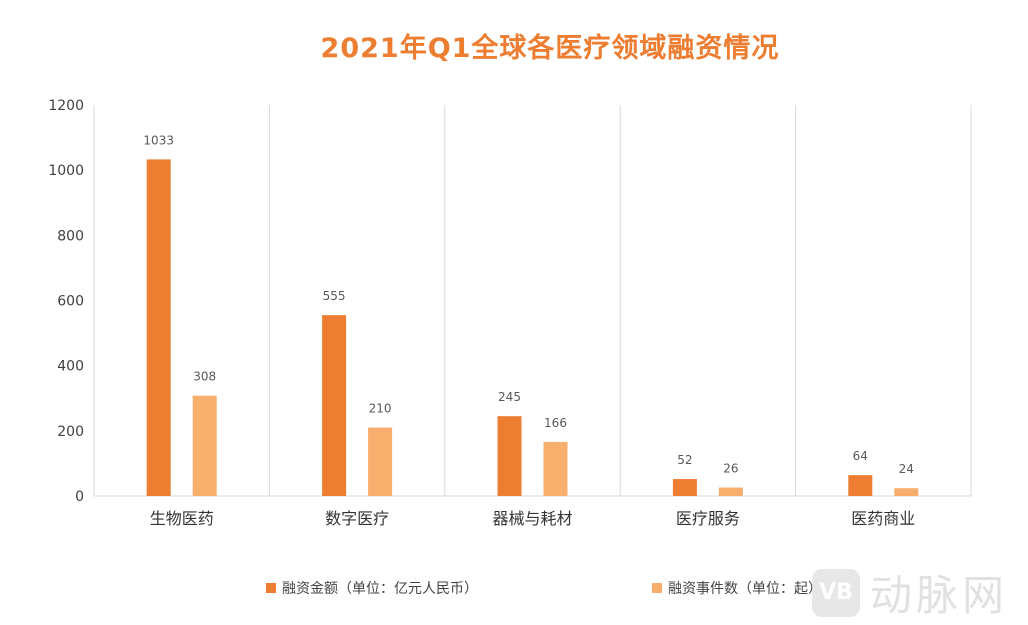 This screenshot has width=1028, height=625. I want to click on y-tick-label: 0, so click(79, 497).